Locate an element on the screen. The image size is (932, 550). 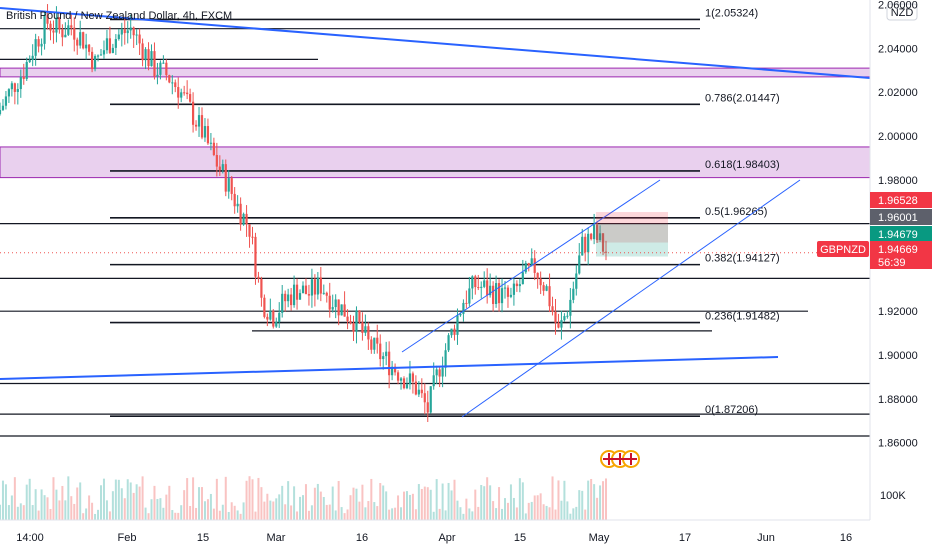
last-price-tag is located at coordinates (901, 255).